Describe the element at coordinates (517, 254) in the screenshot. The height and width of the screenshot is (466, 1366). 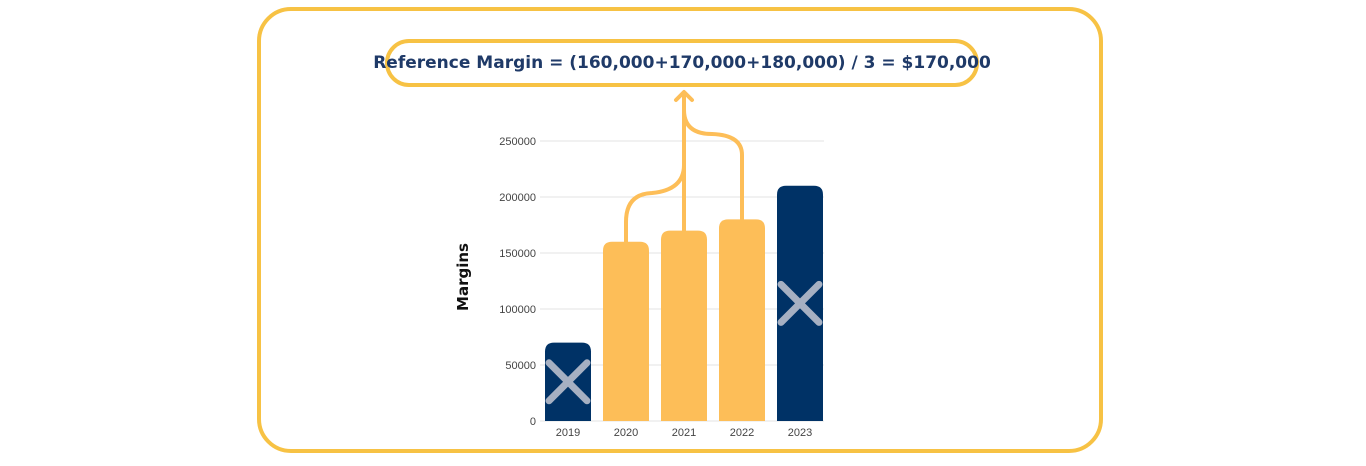
I see `y-tick-label: 150000` at that location.